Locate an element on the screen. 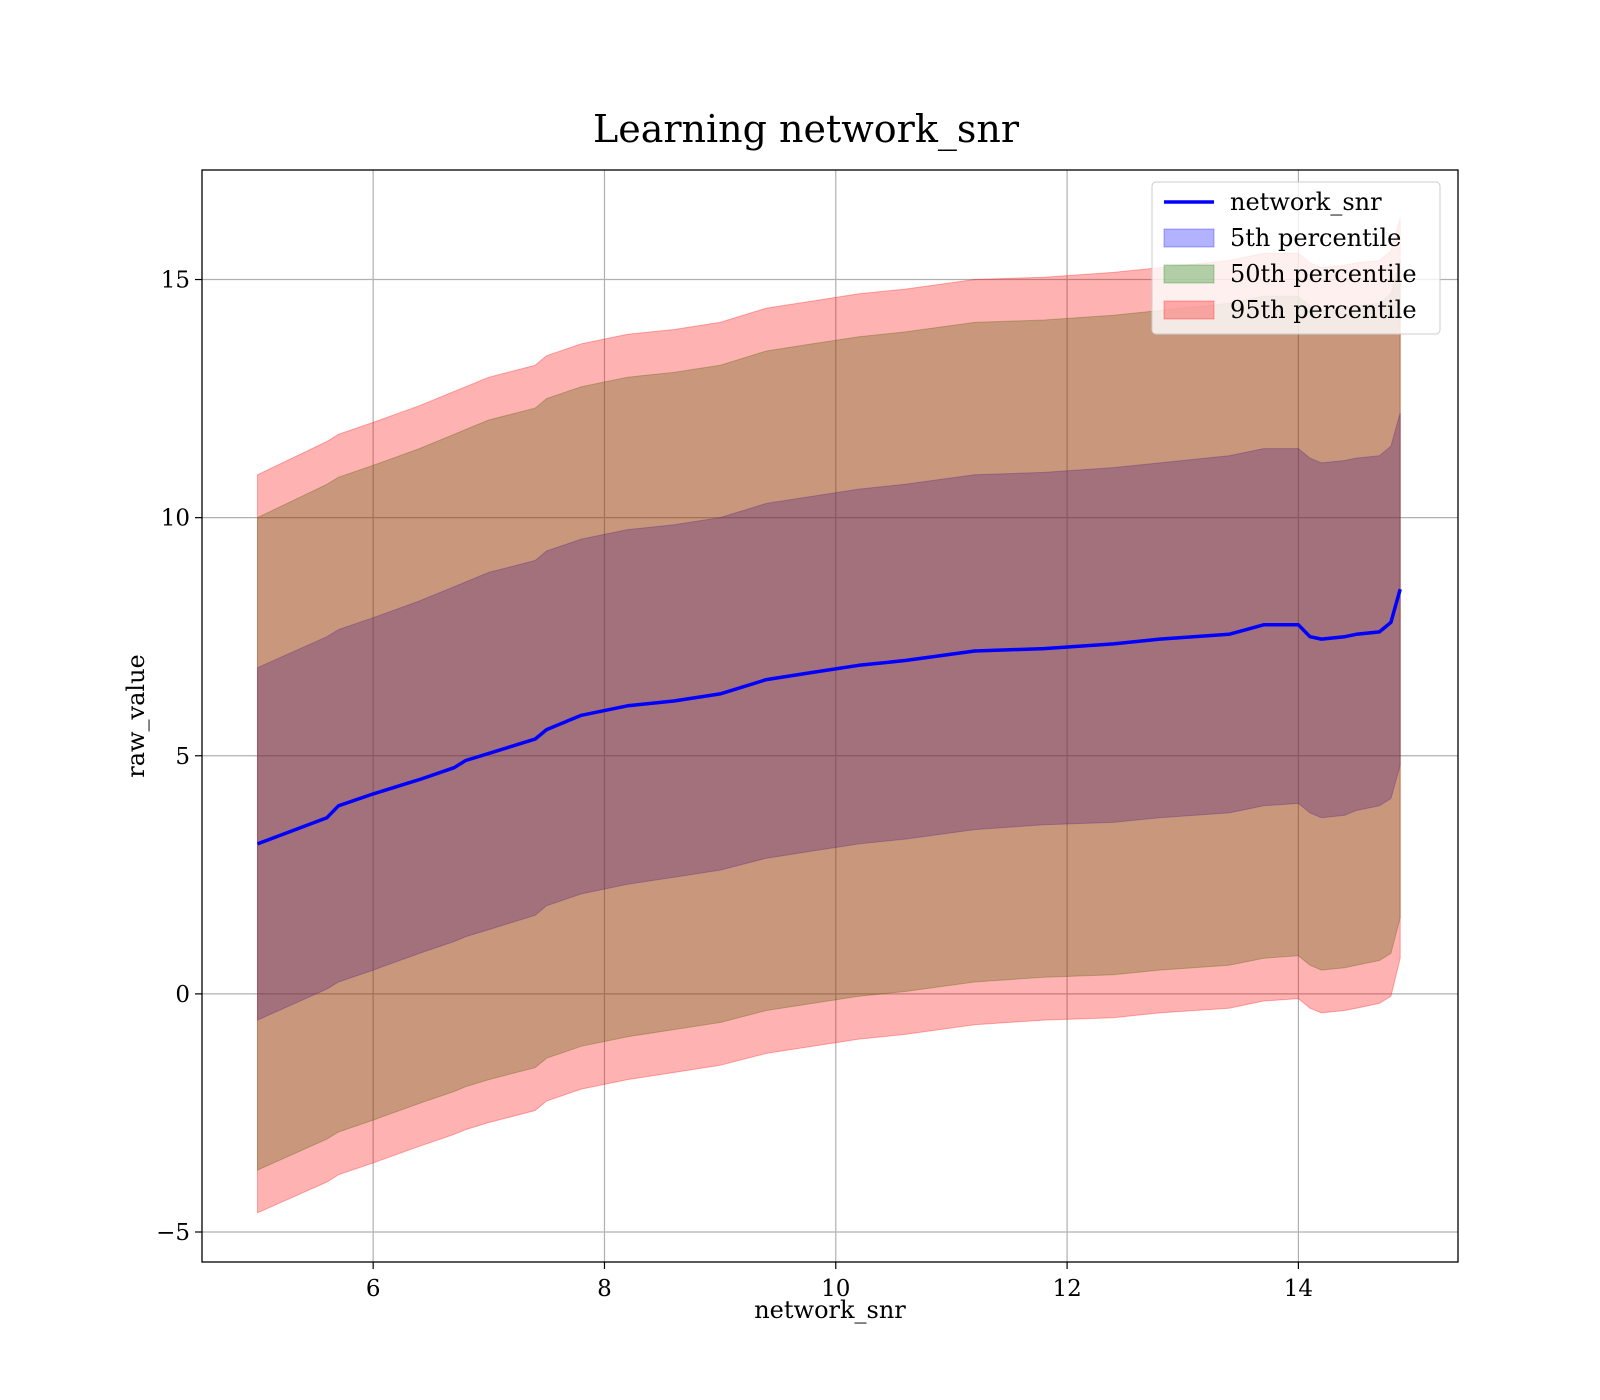 This screenshot has width=1600, height=1400. legend-label: network_snr is located at coordinates (1306, 202).